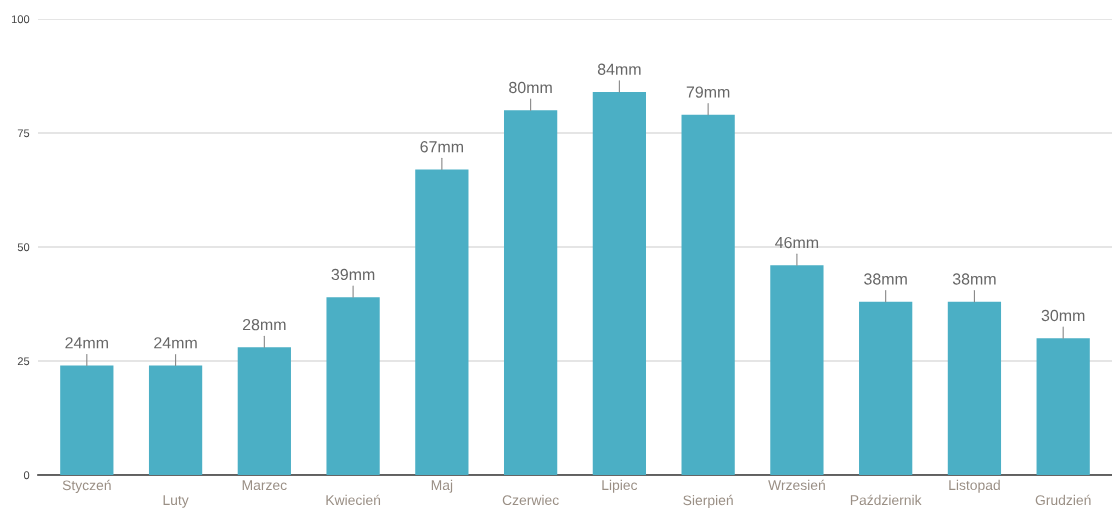 The height and width of the screenshot is (524, 1112). What do you see at coordinates (86, 486) in the screenshot?
I see `x-tick-label: Styczeń` at bounding box center [86, 486].